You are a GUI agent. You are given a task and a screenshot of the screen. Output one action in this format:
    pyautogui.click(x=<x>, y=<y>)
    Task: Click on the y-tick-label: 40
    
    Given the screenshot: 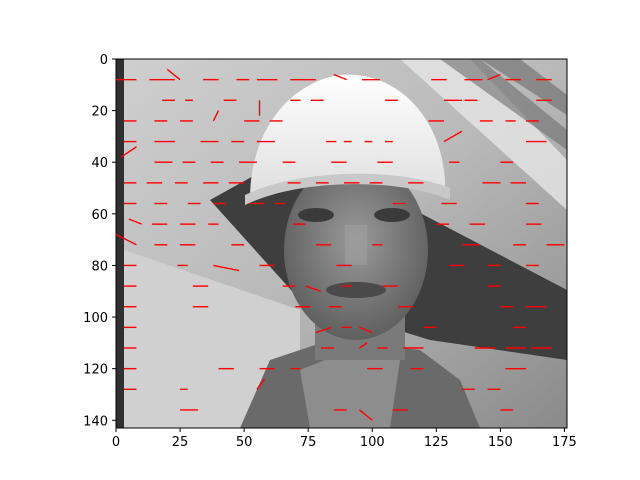 What is the action you would take?
    pyautogui.click(x=99, y=163)
    